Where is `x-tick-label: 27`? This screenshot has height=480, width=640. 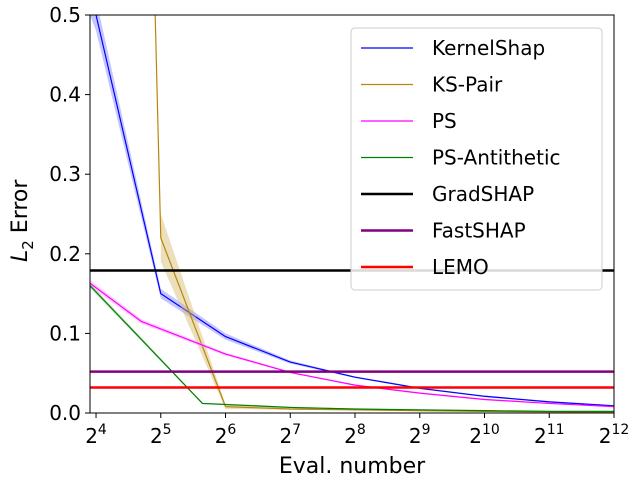
x-tick-label: 27 is located at coordinates (290, 435).